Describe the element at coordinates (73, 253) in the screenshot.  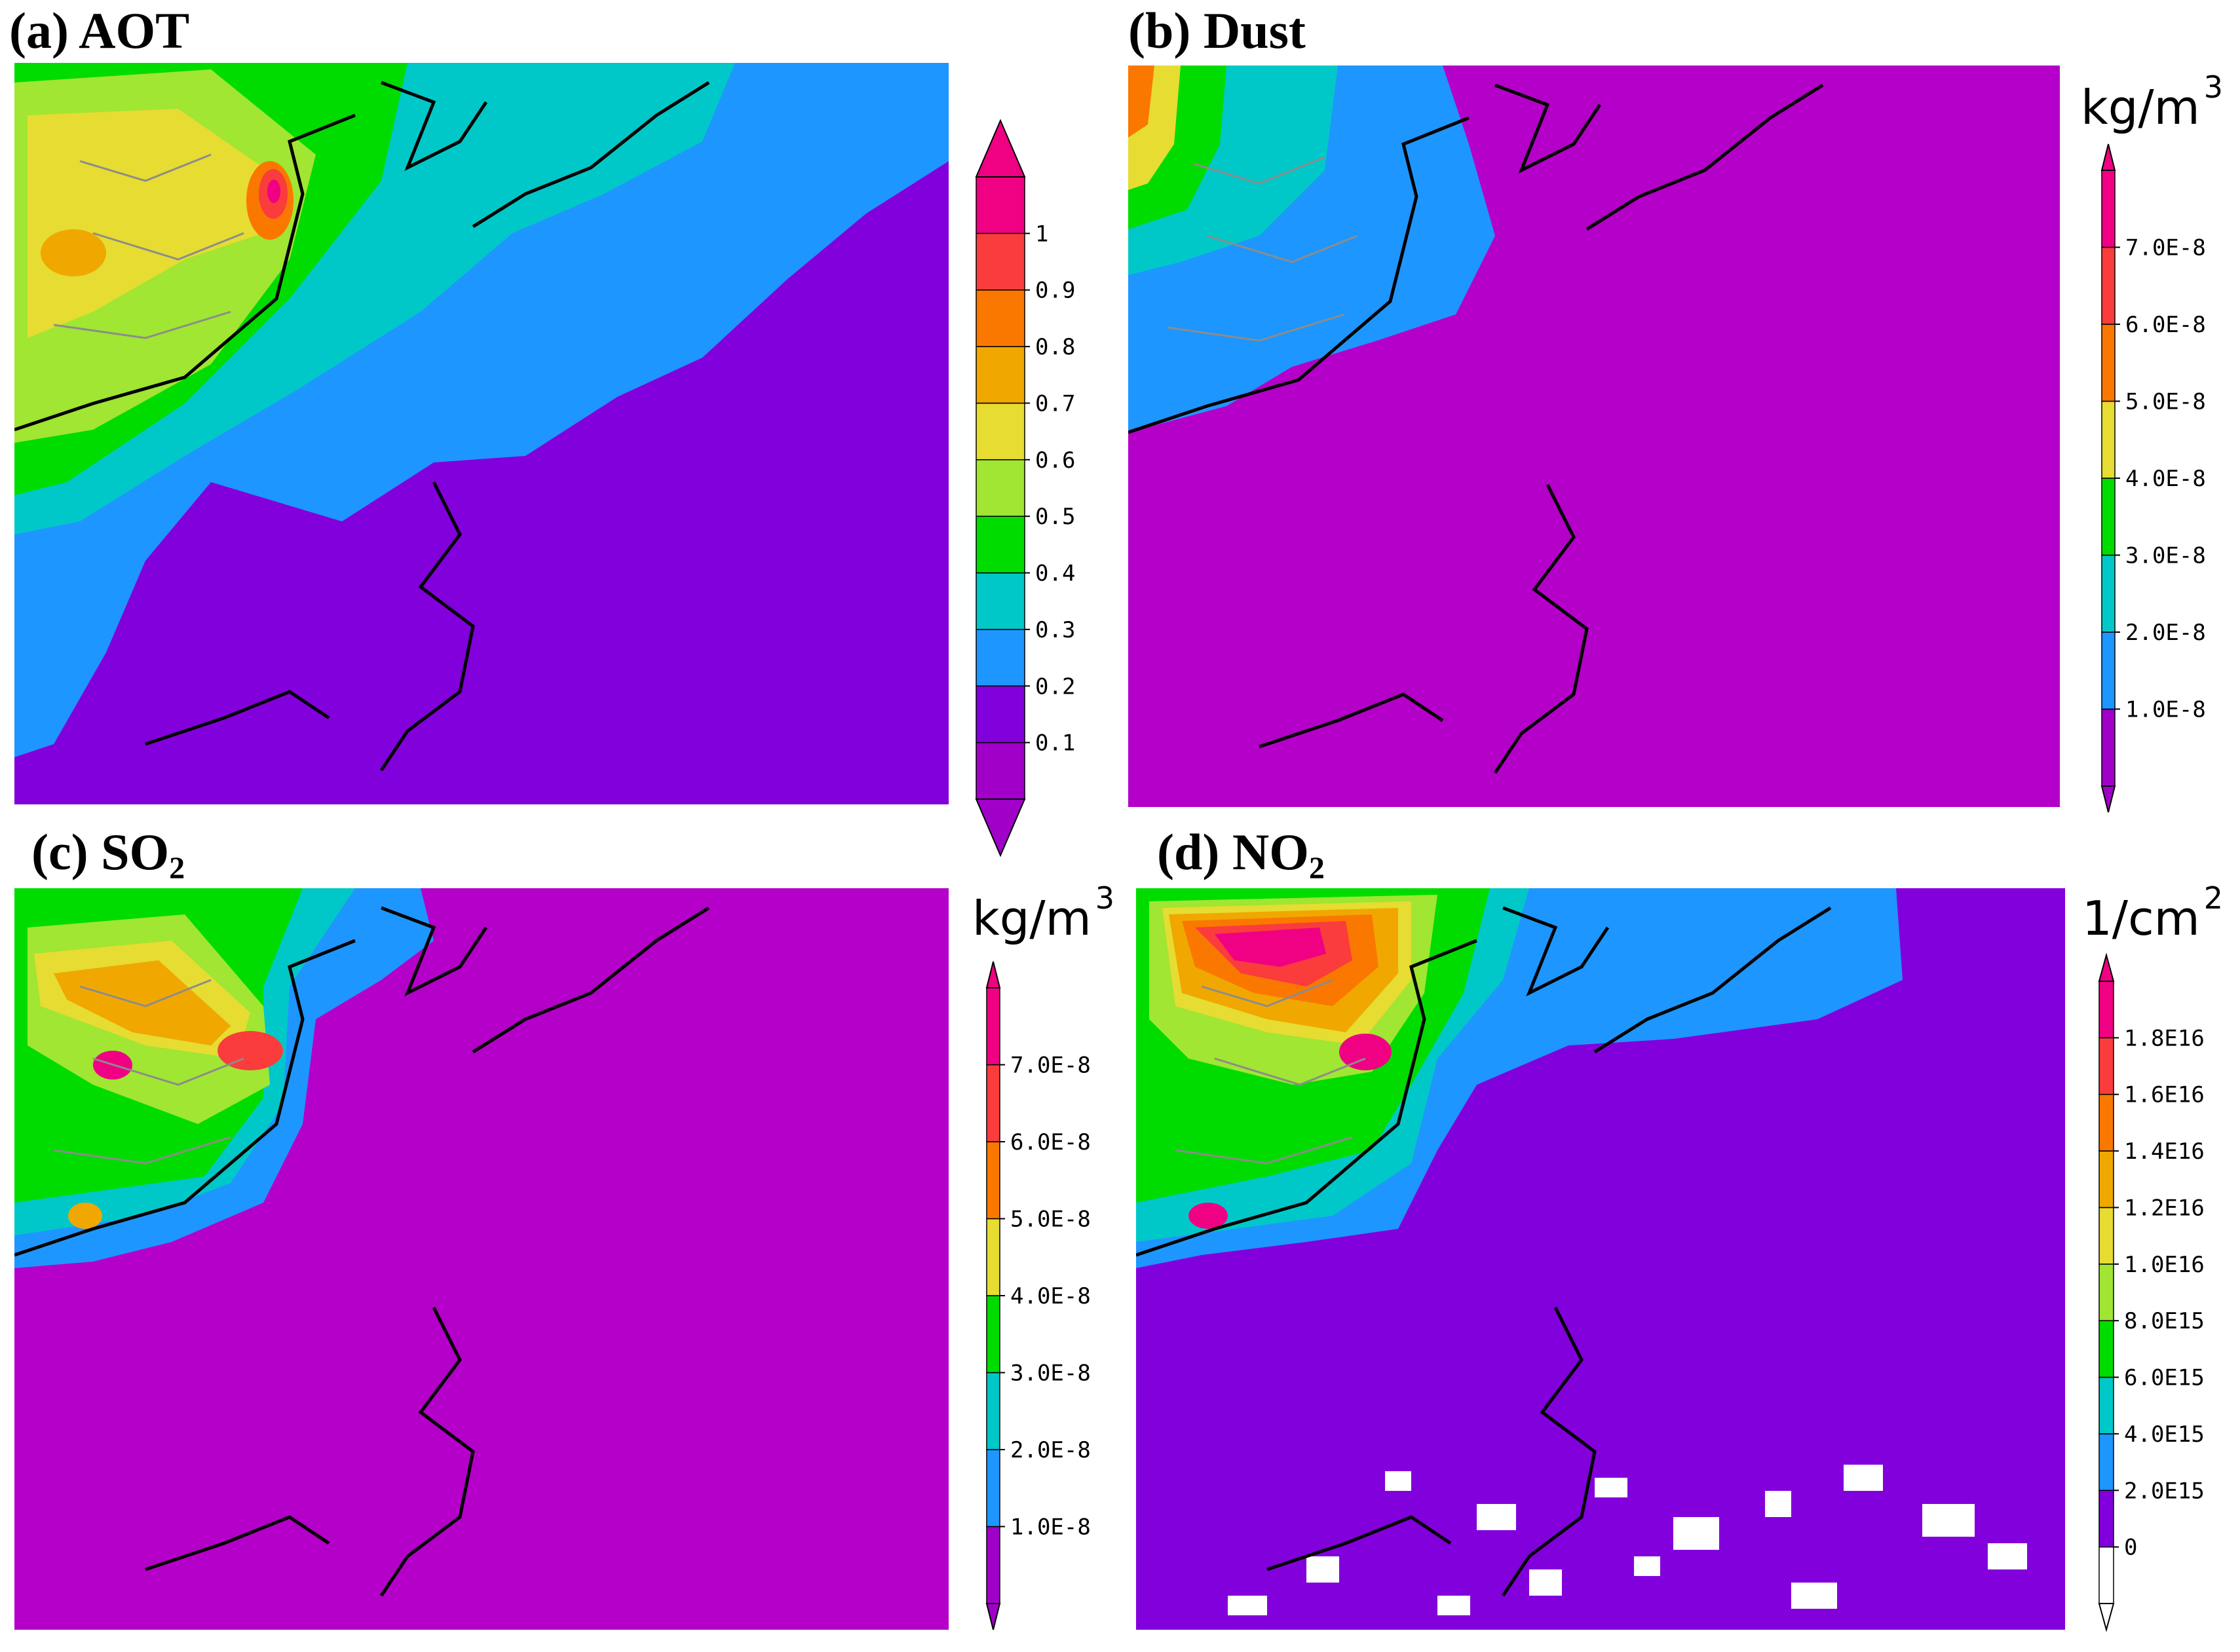
I see `aot-region-0.7` at that location.